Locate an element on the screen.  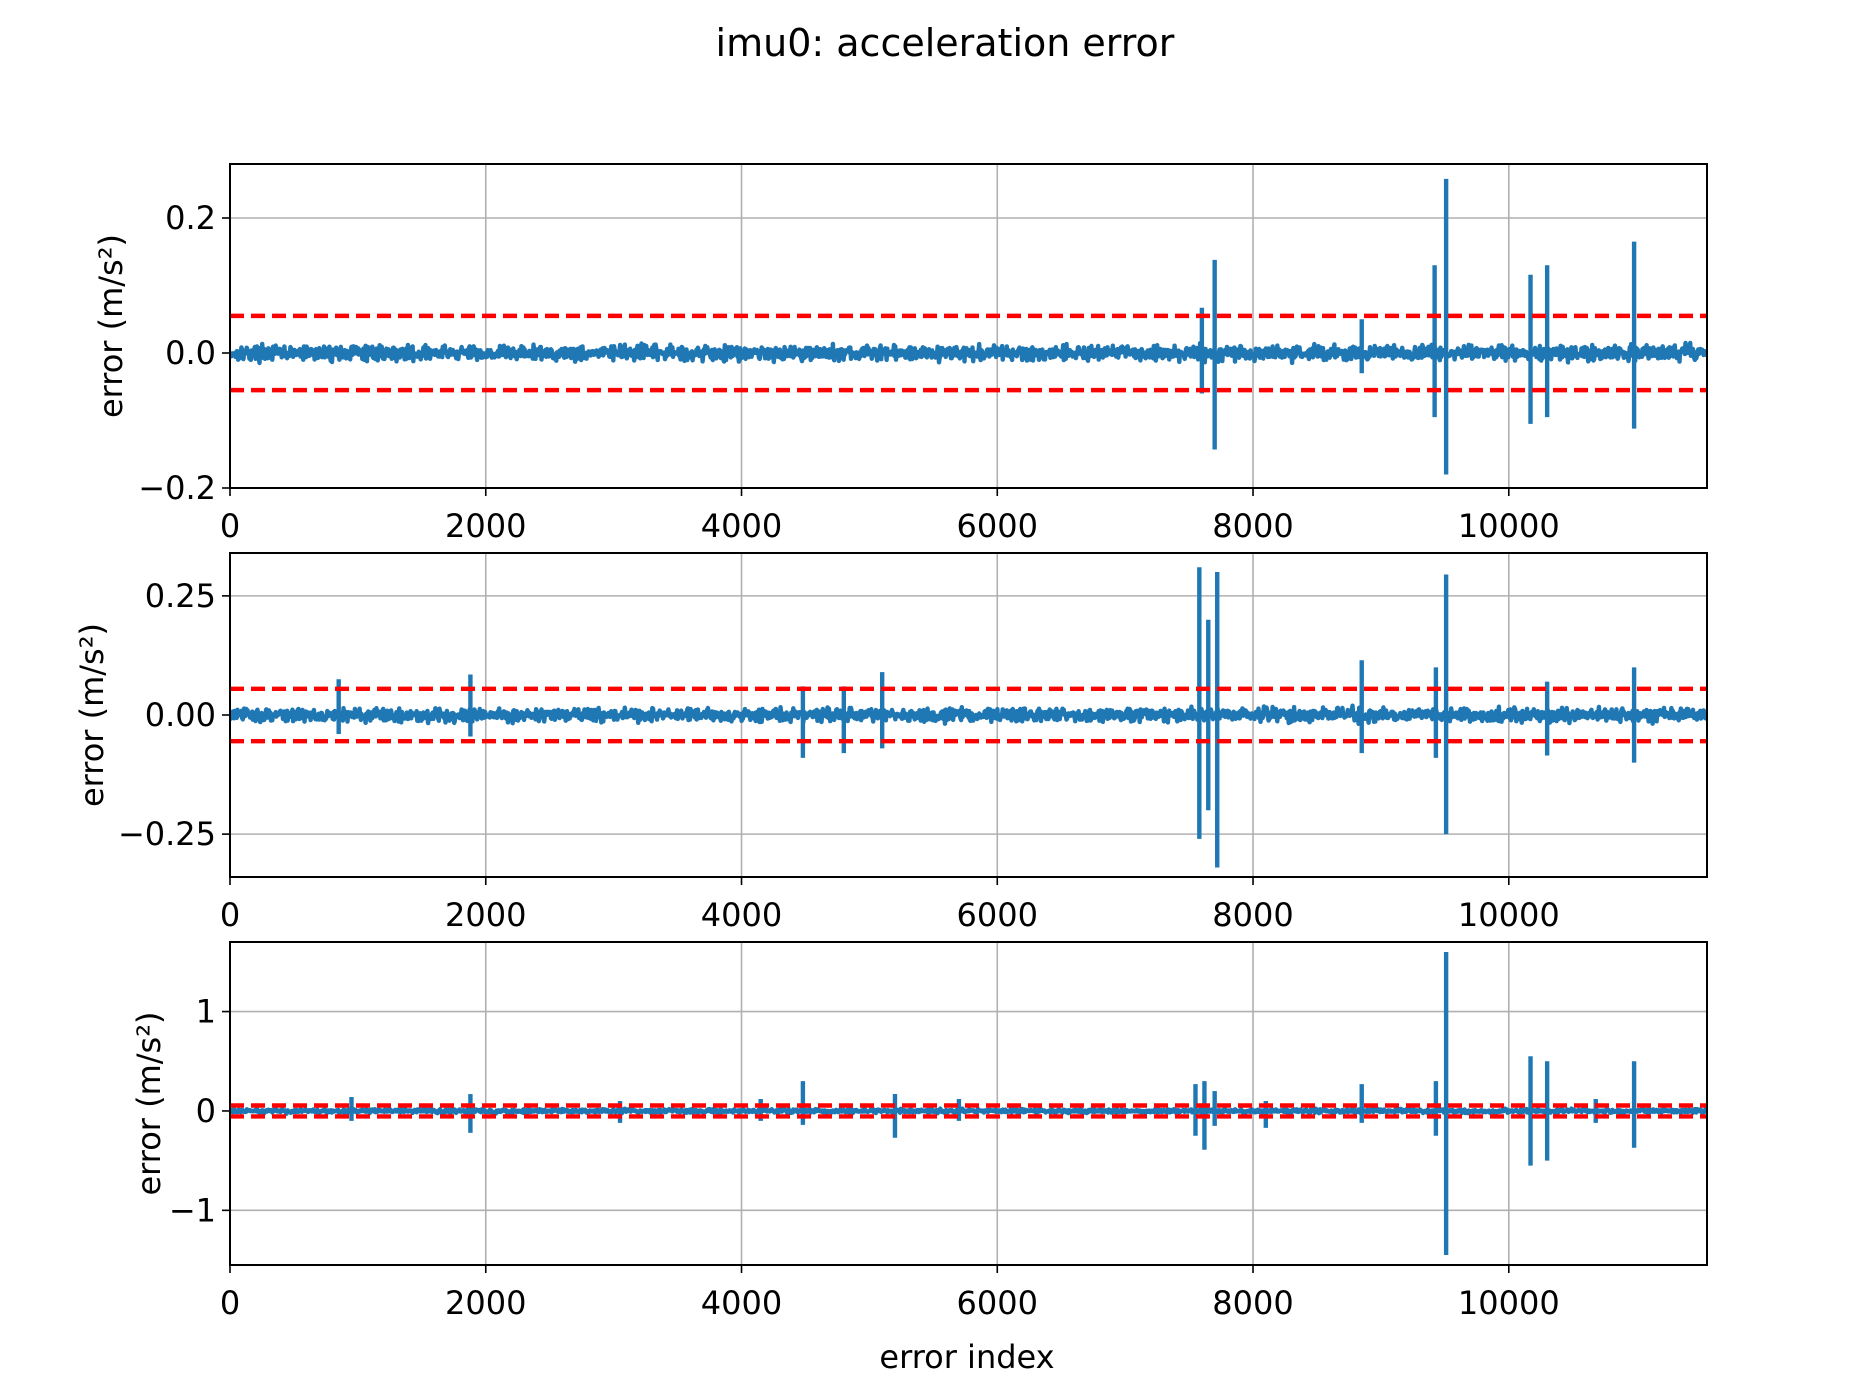
y-tick-label-1: 0 is located at coordinates (206, 1111).